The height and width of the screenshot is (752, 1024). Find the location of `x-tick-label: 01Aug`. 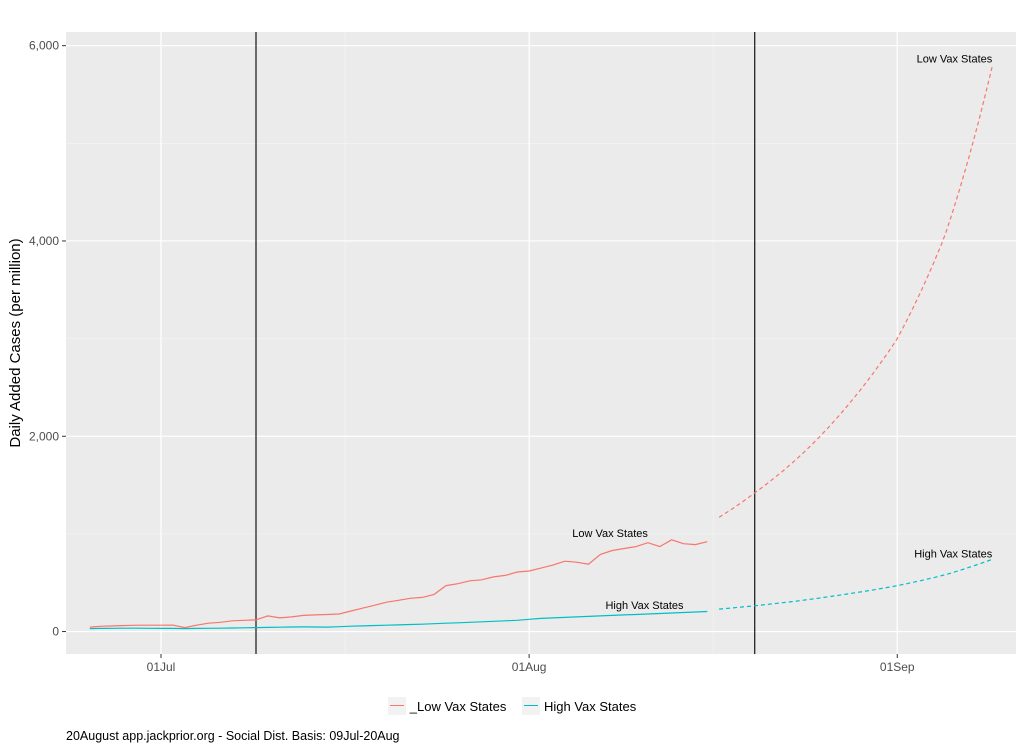

x-tick-label: 01Aug is located at coordinates (529, 667).